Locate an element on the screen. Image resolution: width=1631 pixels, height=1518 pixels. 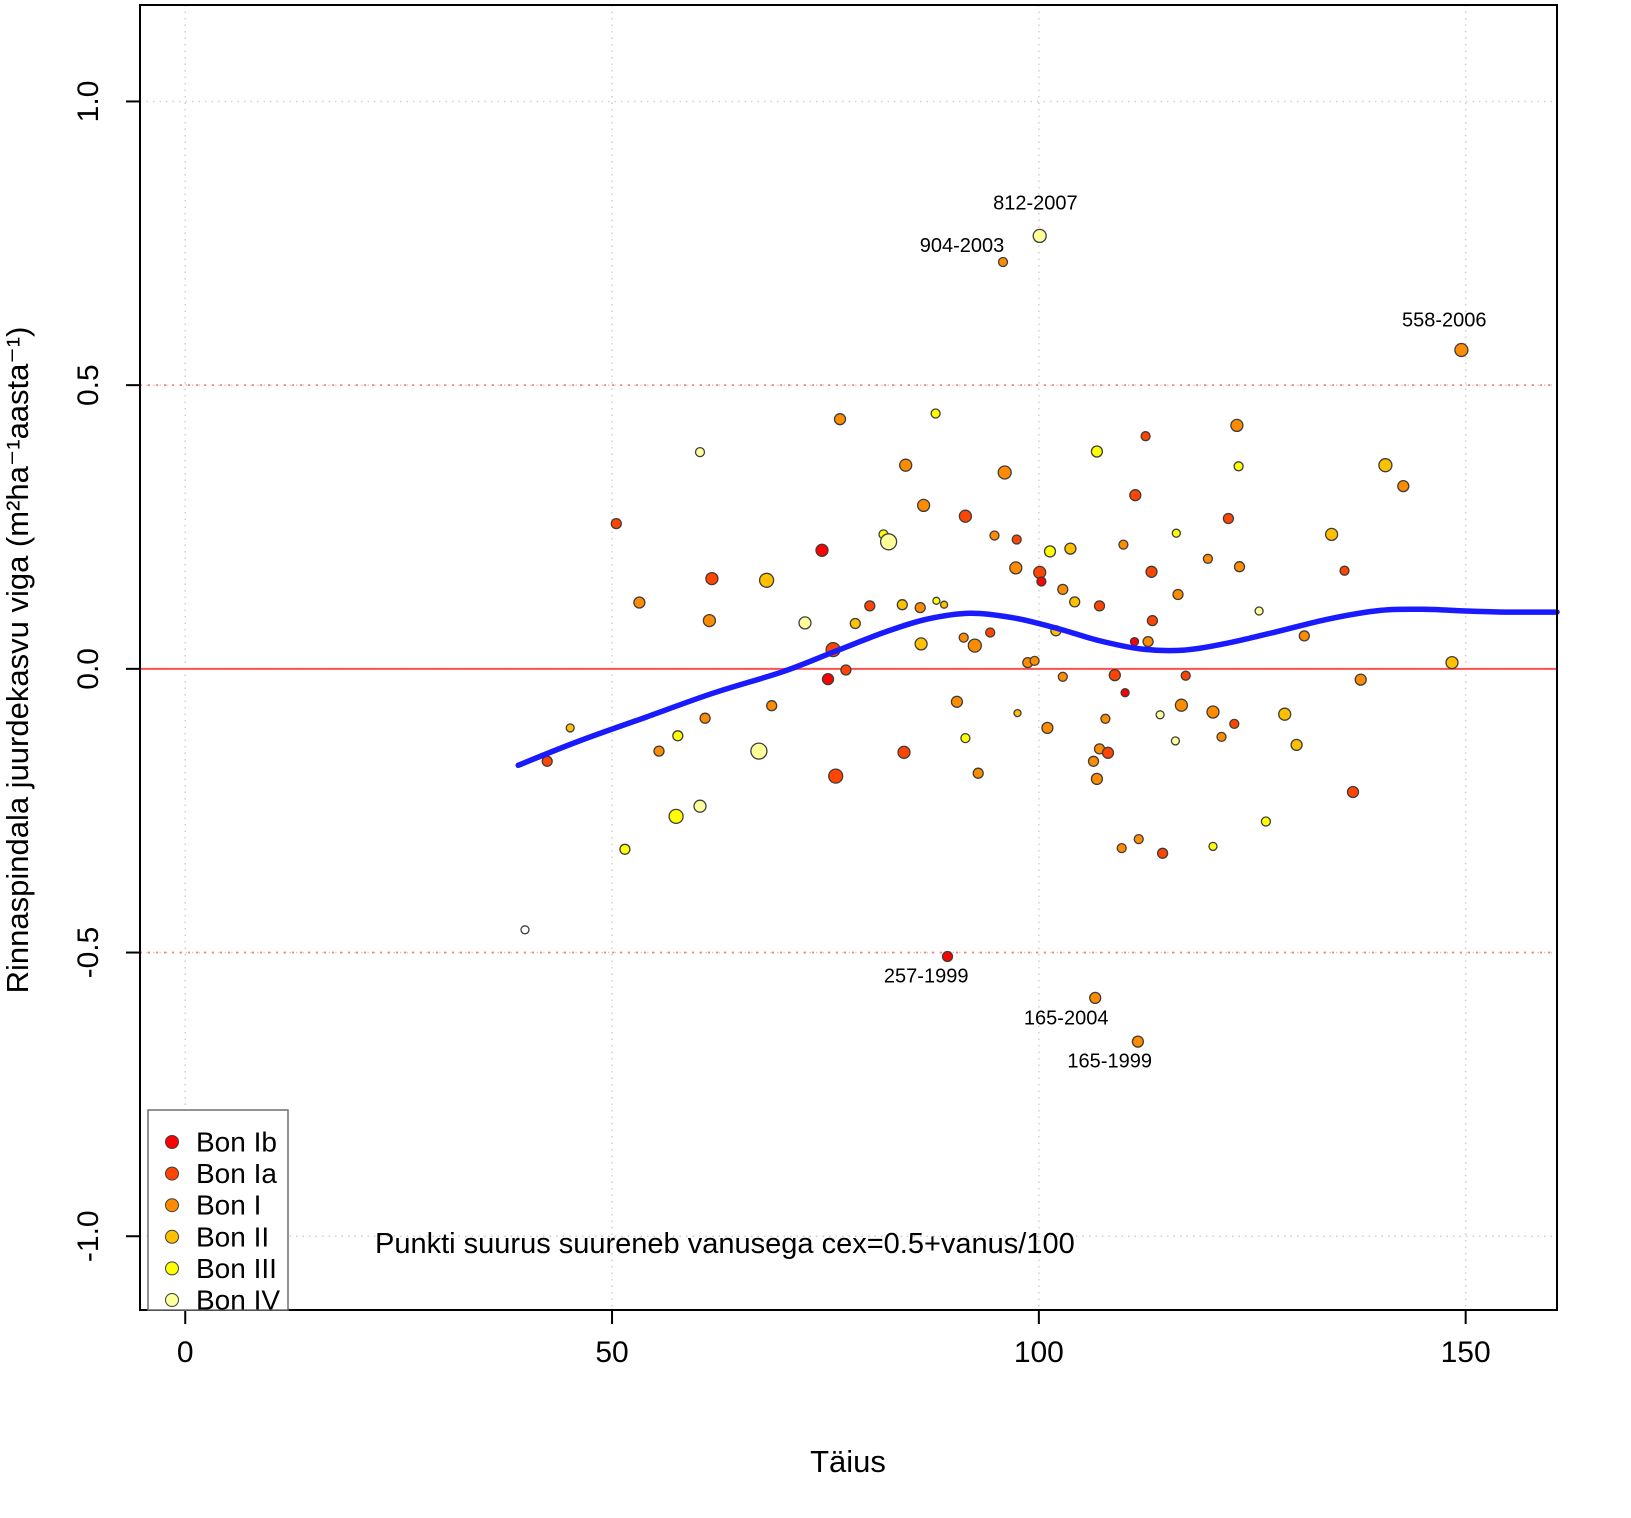
x-axis-title: Täius is located at coordinates (848, 1461).